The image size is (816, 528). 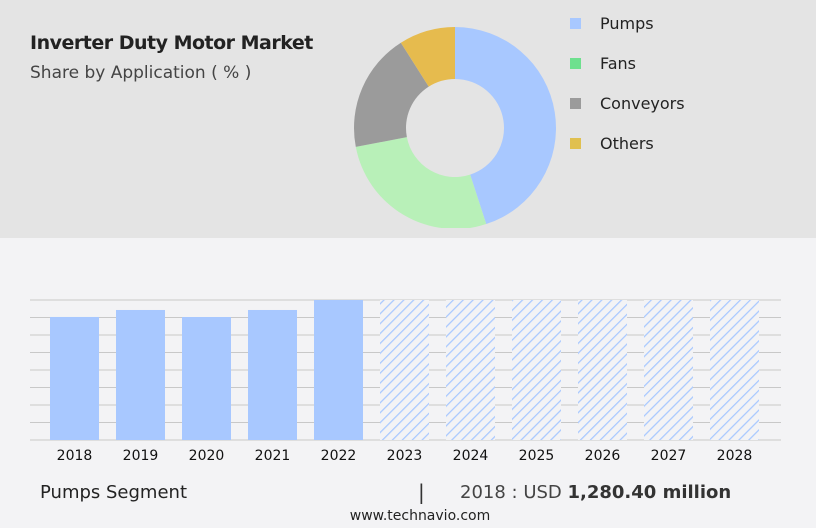 What do you see at coordinates (471, 456) in the screenshot?
I see `x-tick-label: 2024` at bounding box center [471, 456].